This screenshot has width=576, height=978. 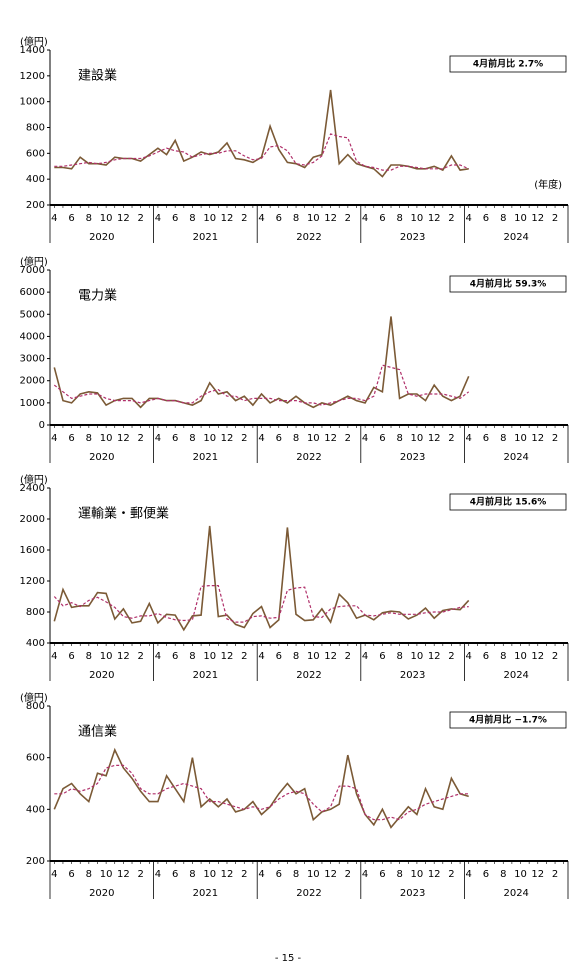 I want to click on value-line, so click(x=261, y=133).